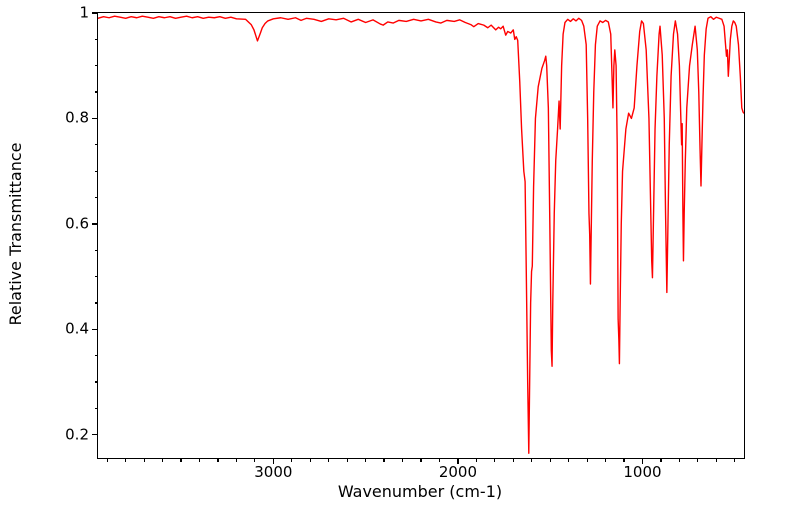 This screenshot has width=799, height=516. What do you see at coordinates (77, 117) in the screenshot?
I see `y-tick-label: 0.8` at bounding box center [77, 117].